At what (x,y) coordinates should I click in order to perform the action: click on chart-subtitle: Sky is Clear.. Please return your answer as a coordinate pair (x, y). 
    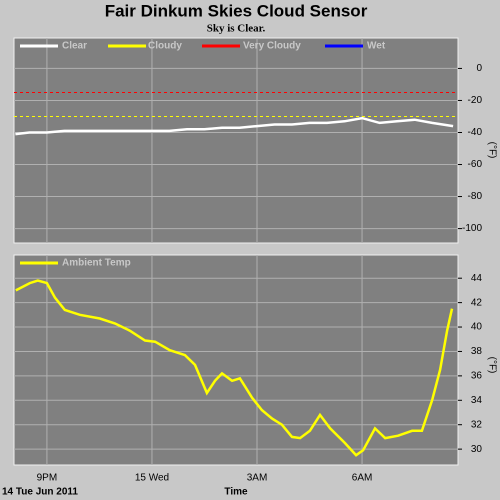
    Looking at the image, I should click on (236, 29).